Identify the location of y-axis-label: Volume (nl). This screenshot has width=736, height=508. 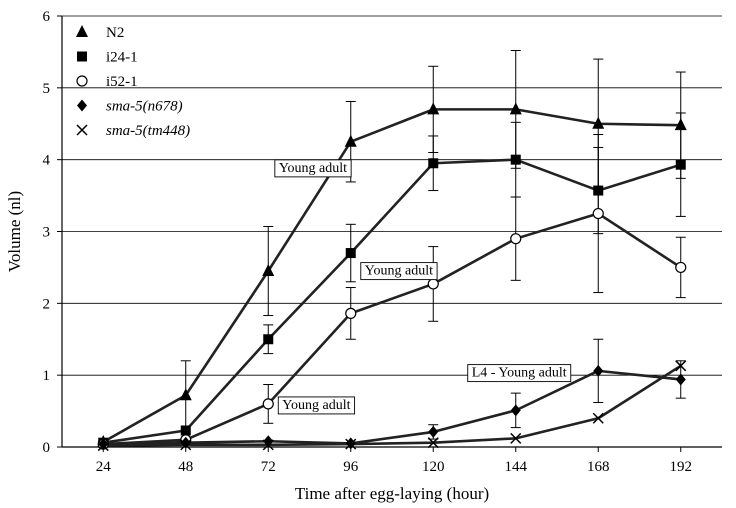
(14, 231).